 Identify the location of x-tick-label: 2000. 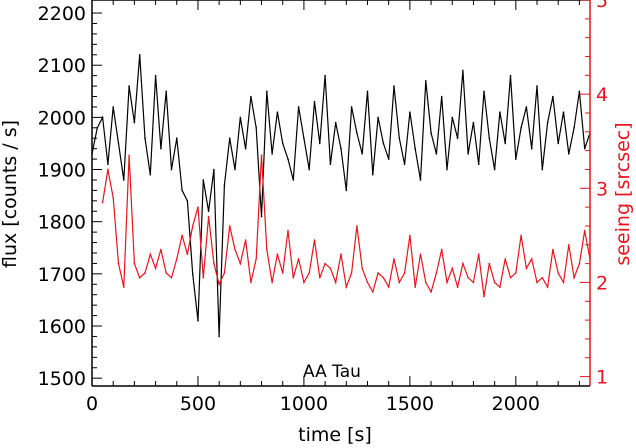
(516, 404).